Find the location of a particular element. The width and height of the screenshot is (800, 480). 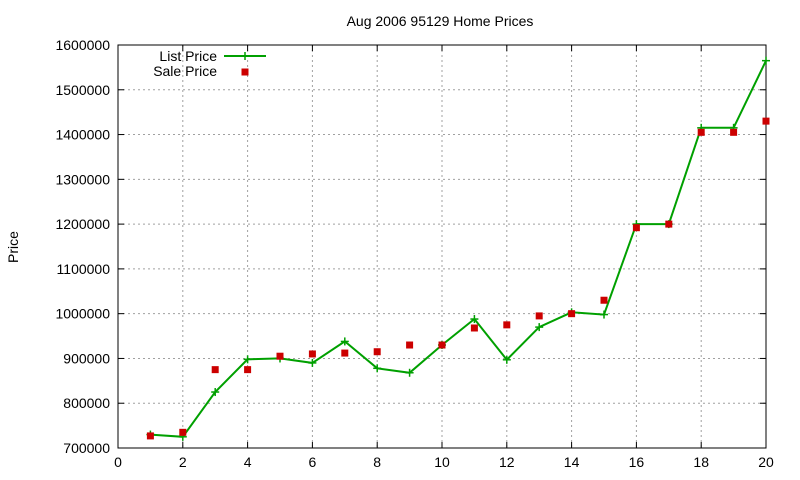

x-tick-label: 6 is located at coordinates (313, 462).